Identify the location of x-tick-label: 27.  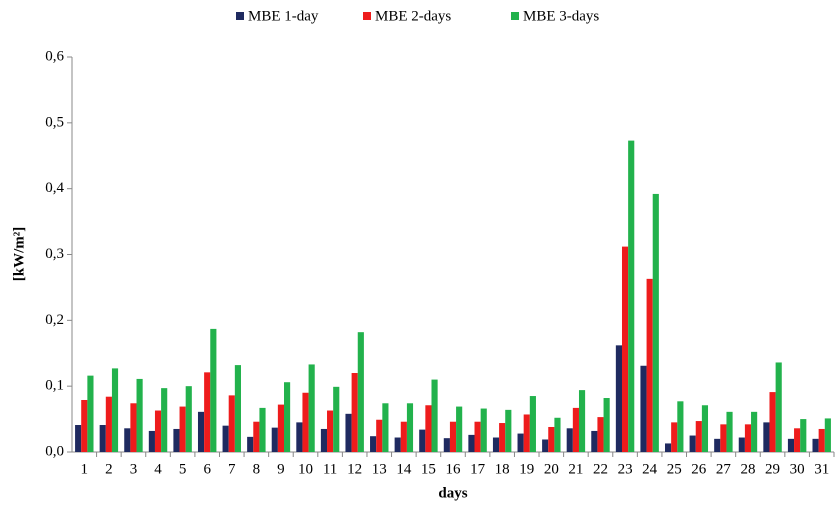
(724, 469).